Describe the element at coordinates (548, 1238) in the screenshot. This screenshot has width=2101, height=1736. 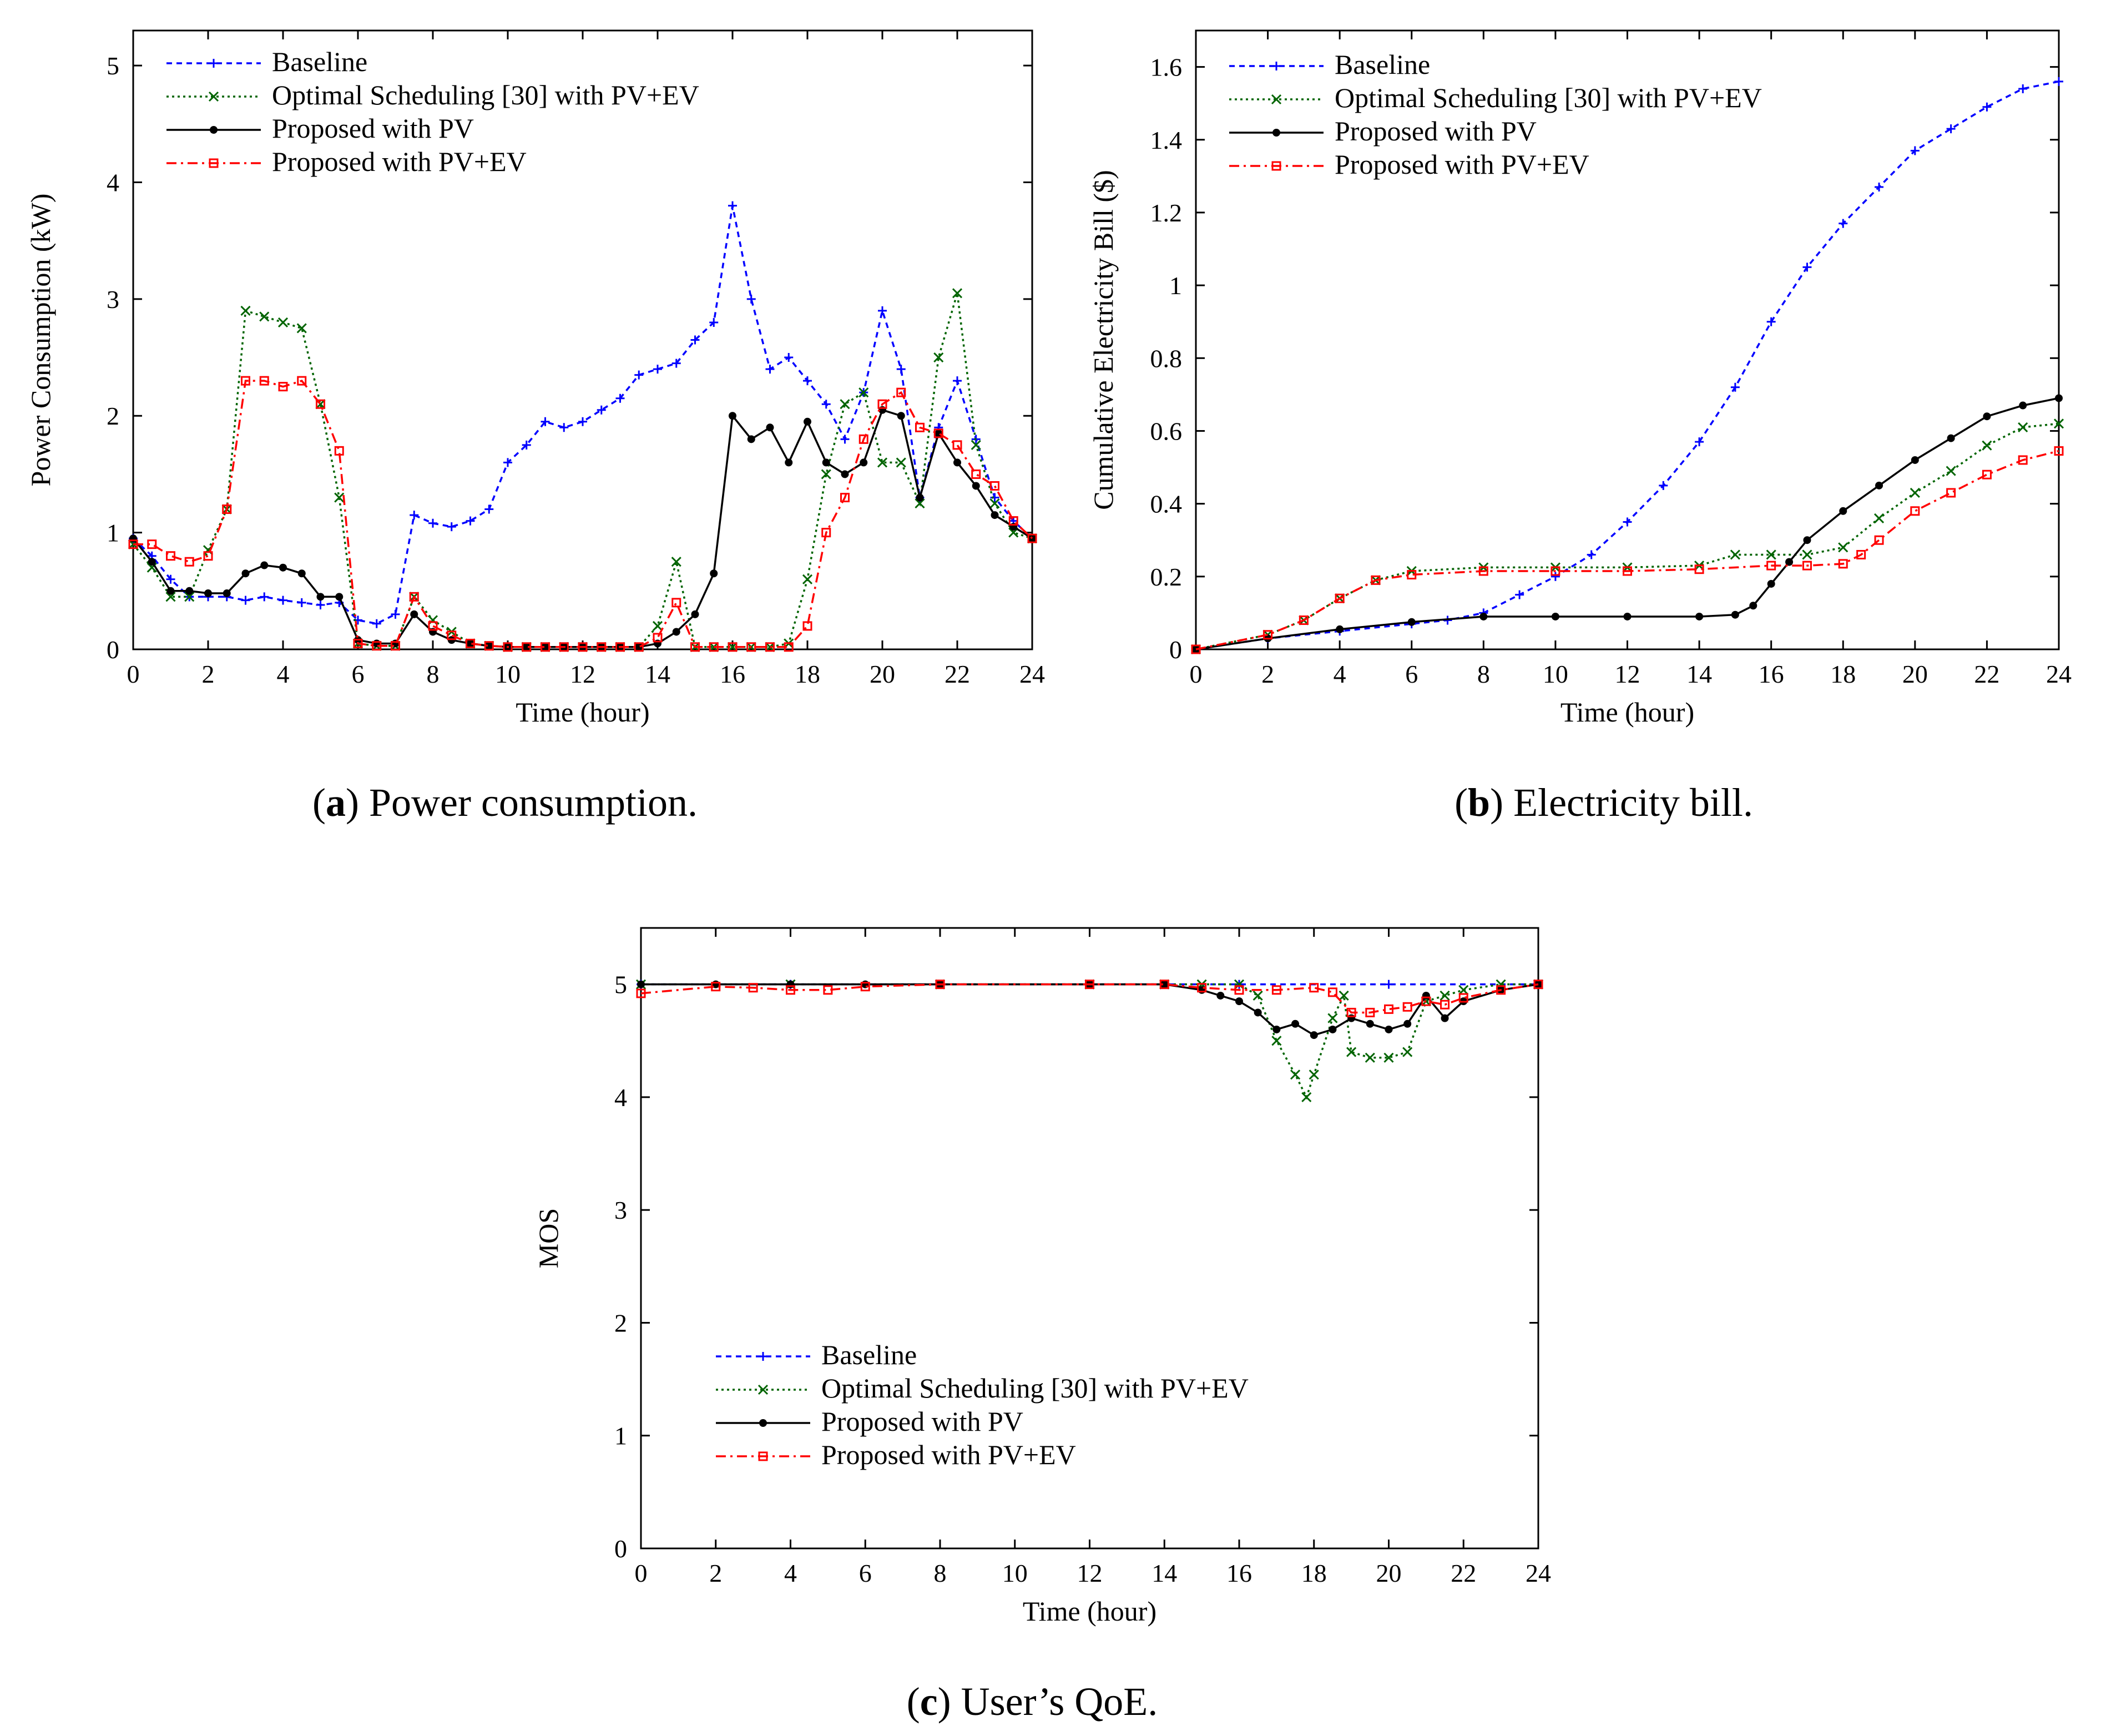
I see `y-axis-label: MOS` at that location.